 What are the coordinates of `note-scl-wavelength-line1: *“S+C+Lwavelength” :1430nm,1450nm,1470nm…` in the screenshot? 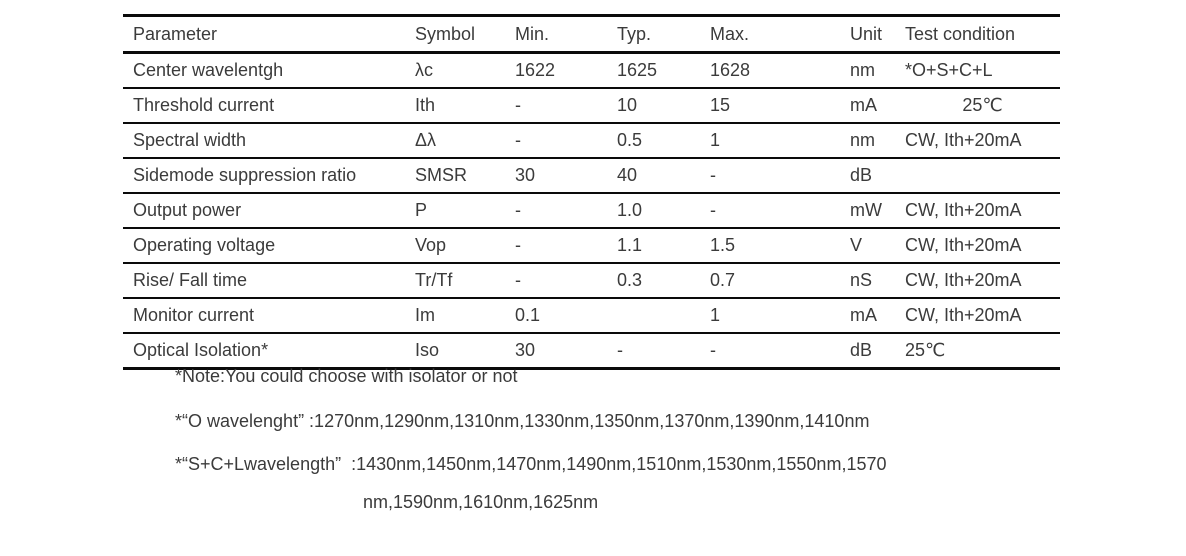 It's located at (531, 464).